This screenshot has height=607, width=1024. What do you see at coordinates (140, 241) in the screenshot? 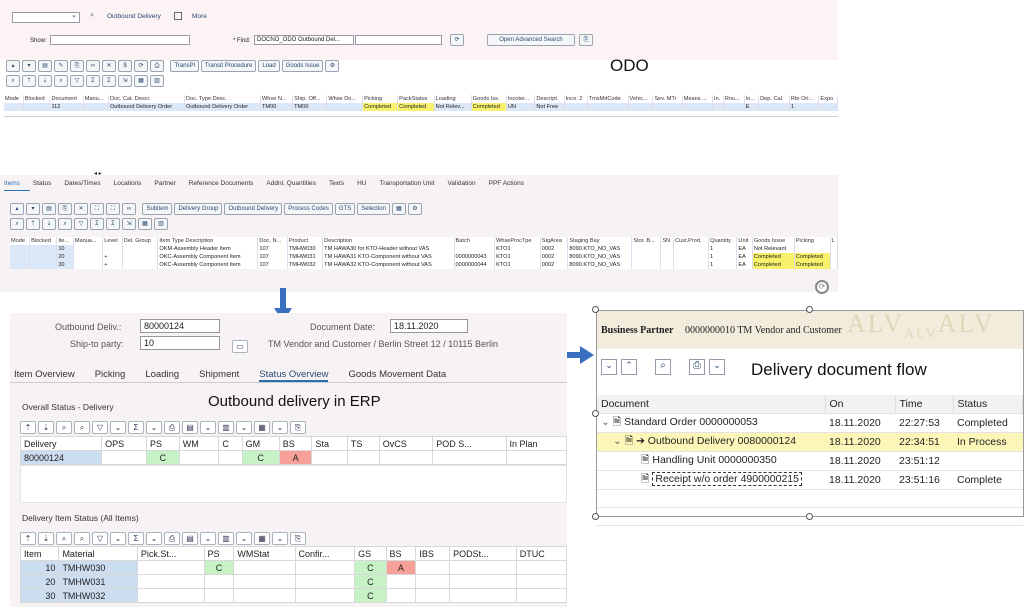
I see `column-header: Del. Group` at bounding box center [140, 241].